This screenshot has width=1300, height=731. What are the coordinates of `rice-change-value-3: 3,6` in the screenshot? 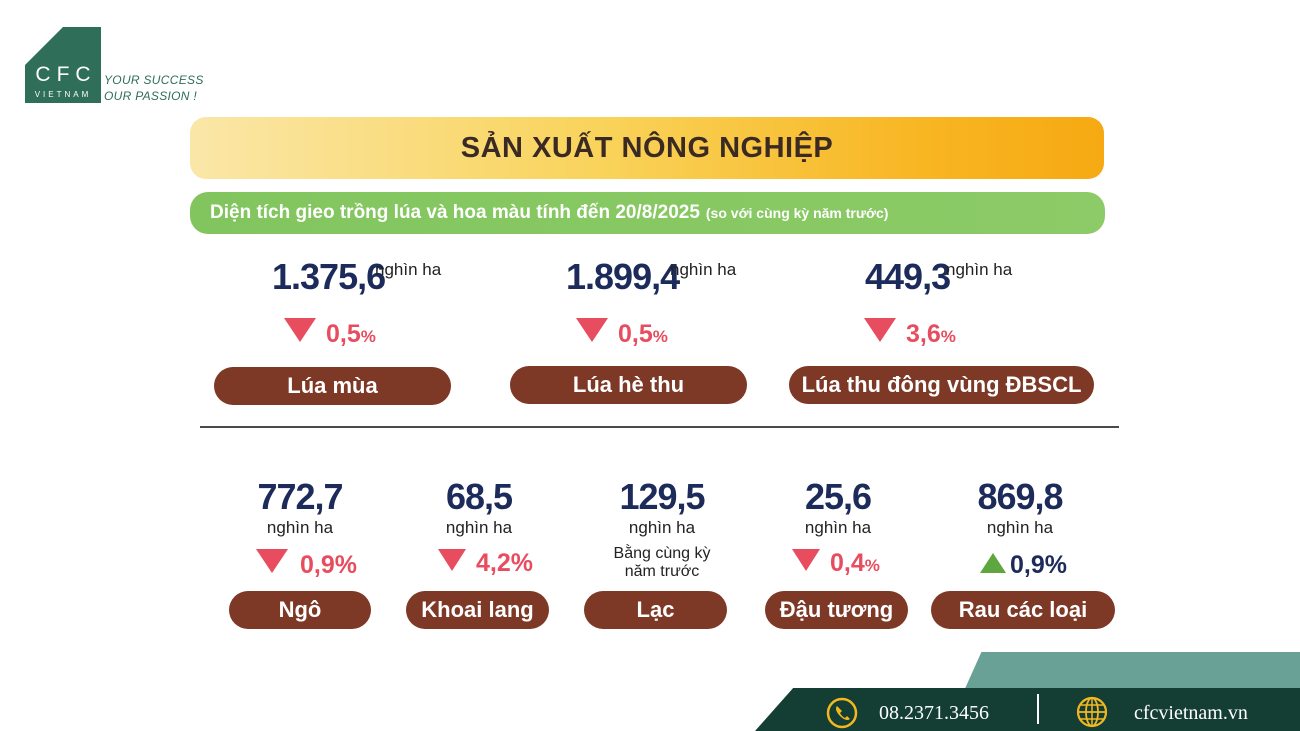 It's located at (923, 334).